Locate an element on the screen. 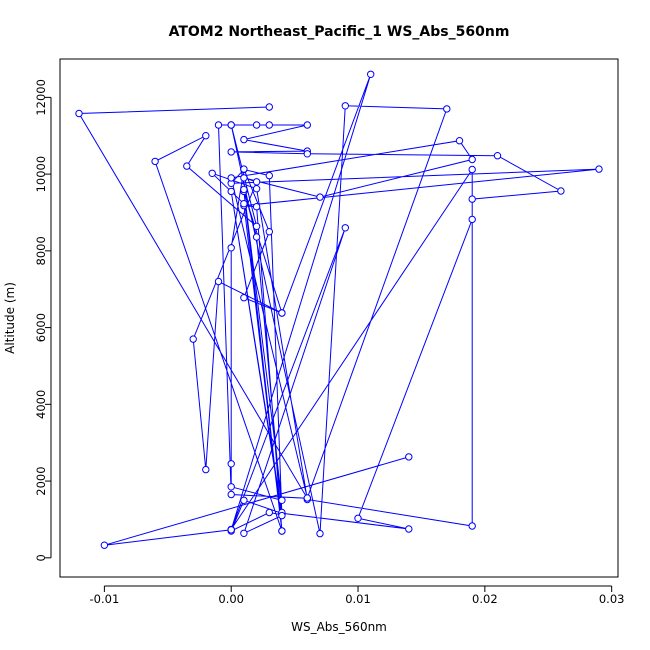 The width and height of the screenshot is (650, 650). x-tick-label: 0.02 is located at coordinates (485, 599).